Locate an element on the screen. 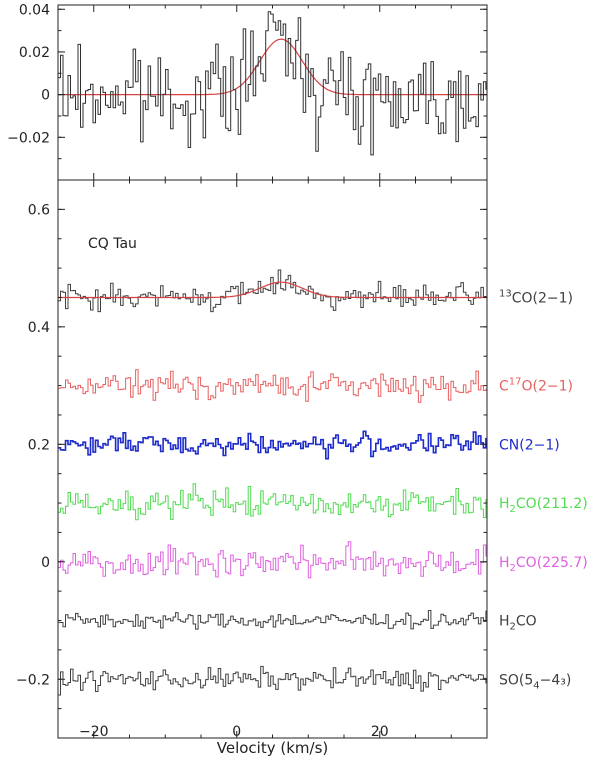  bottom-ytick-label: 0.6 is located at coordinates (39, 210).